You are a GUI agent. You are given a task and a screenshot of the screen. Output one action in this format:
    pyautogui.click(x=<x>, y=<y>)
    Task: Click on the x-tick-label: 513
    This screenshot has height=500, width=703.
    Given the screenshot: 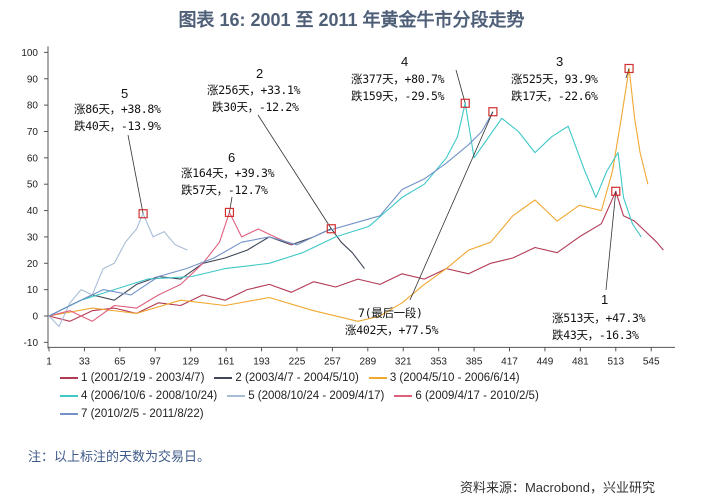 What is the action you would take?
    pyautogui.click(x=615, y=361)
    